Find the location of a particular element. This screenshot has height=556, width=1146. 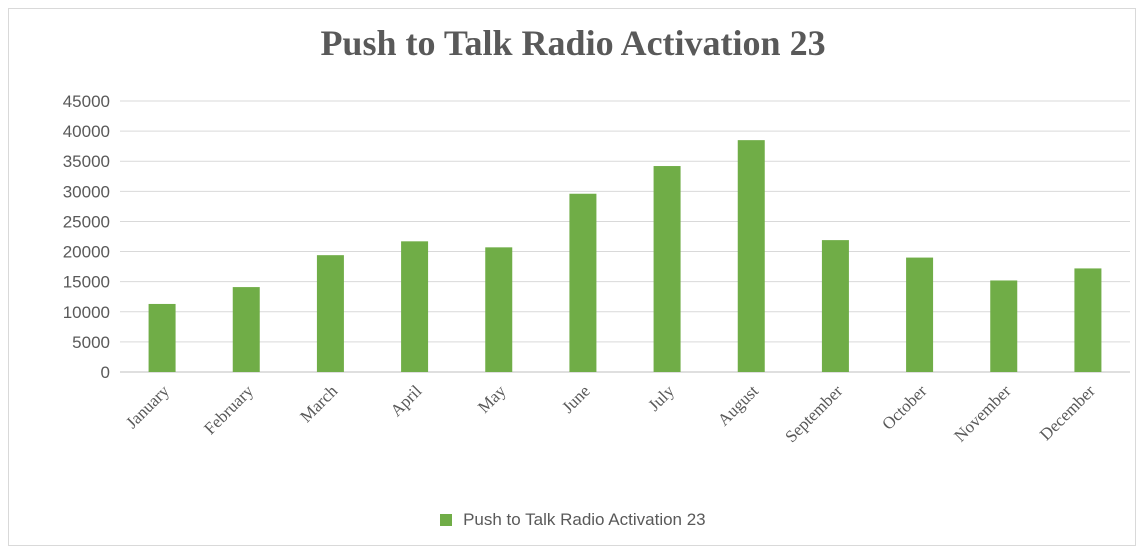

y-tick-label: 10000 is located at coordinates (86, 312).